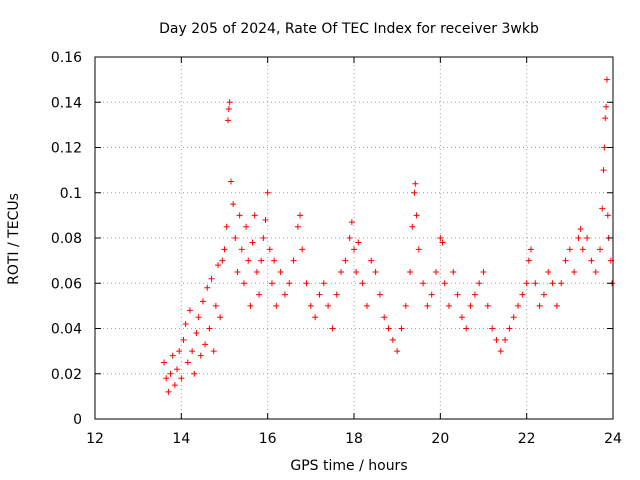 This screenshot has width=640, height=480. Describe the element at coordinates (613, 439) in the screenshot. I see `x-tick-label: 24` at that location.